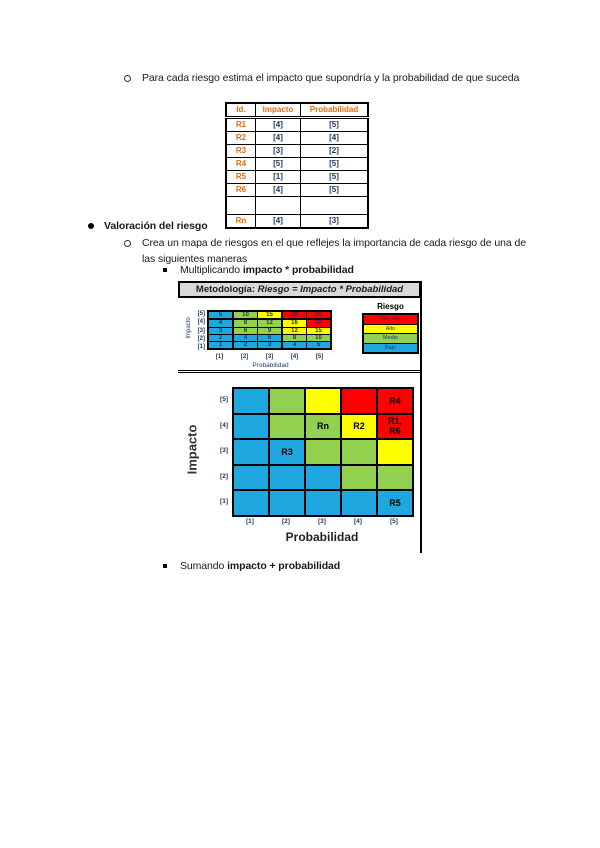  I want to click on risk-map-xlabel: Probabilidad, so click(322, 537).